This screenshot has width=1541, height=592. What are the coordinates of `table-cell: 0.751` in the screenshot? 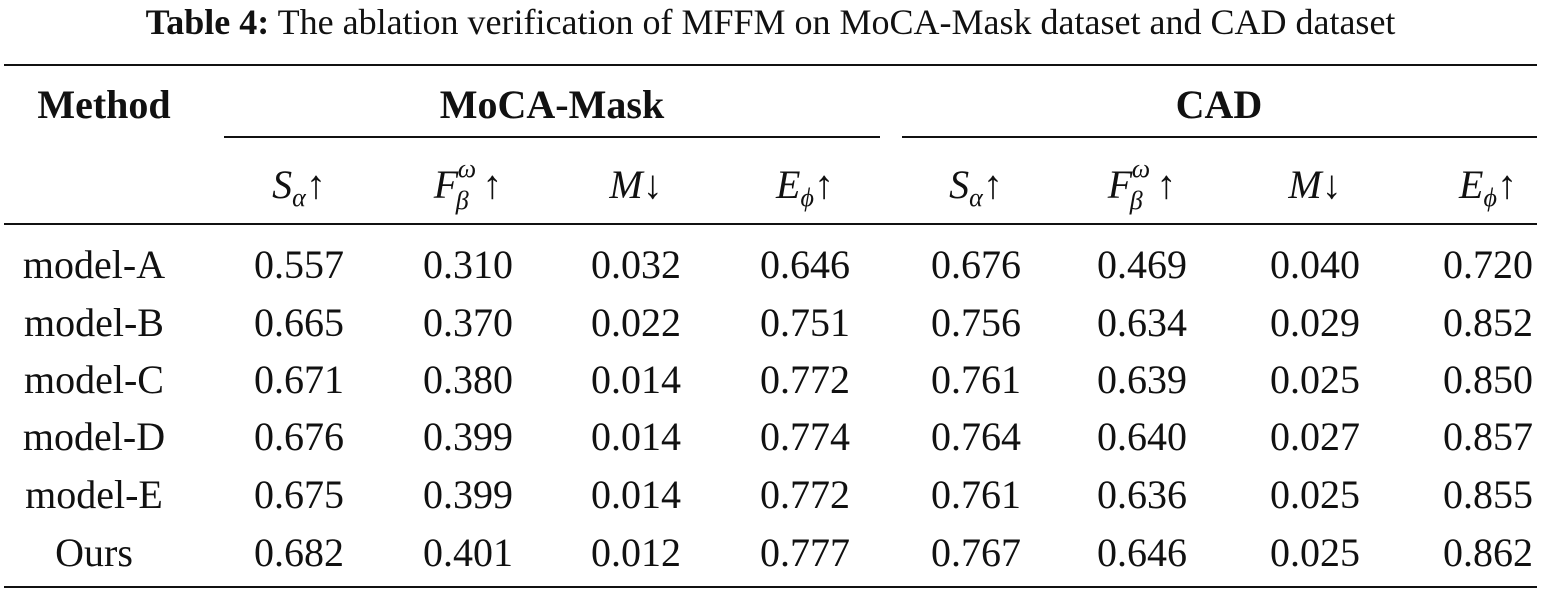 It's located at (805, 322).